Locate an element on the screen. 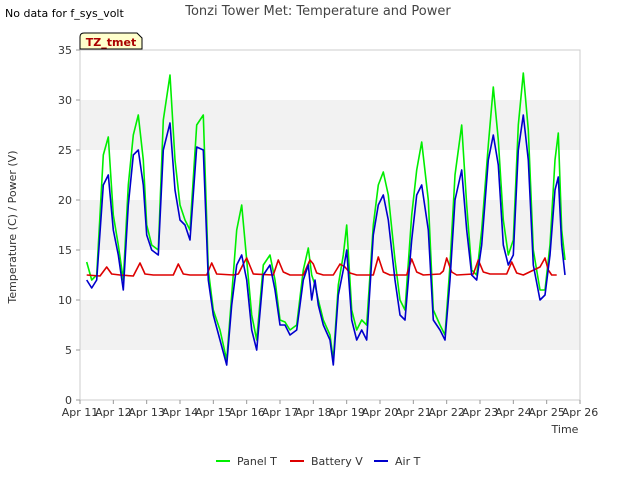 Image resolution: width=640 pixels, height=480 pixels. x-tick-label: Apr 18 is located at coordinates (313, 412).